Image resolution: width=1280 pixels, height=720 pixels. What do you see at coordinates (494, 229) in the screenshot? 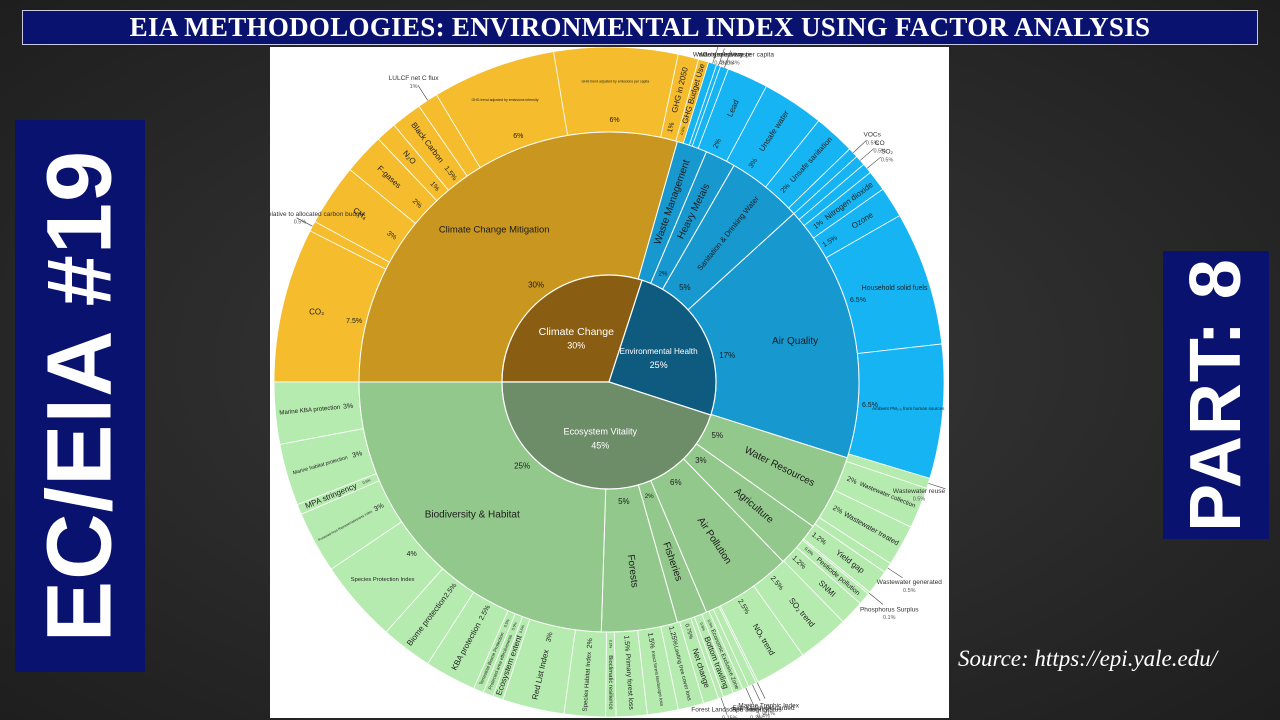
I see `issue-label: Climate Change Mitigation` at bounding box center [494, 229].